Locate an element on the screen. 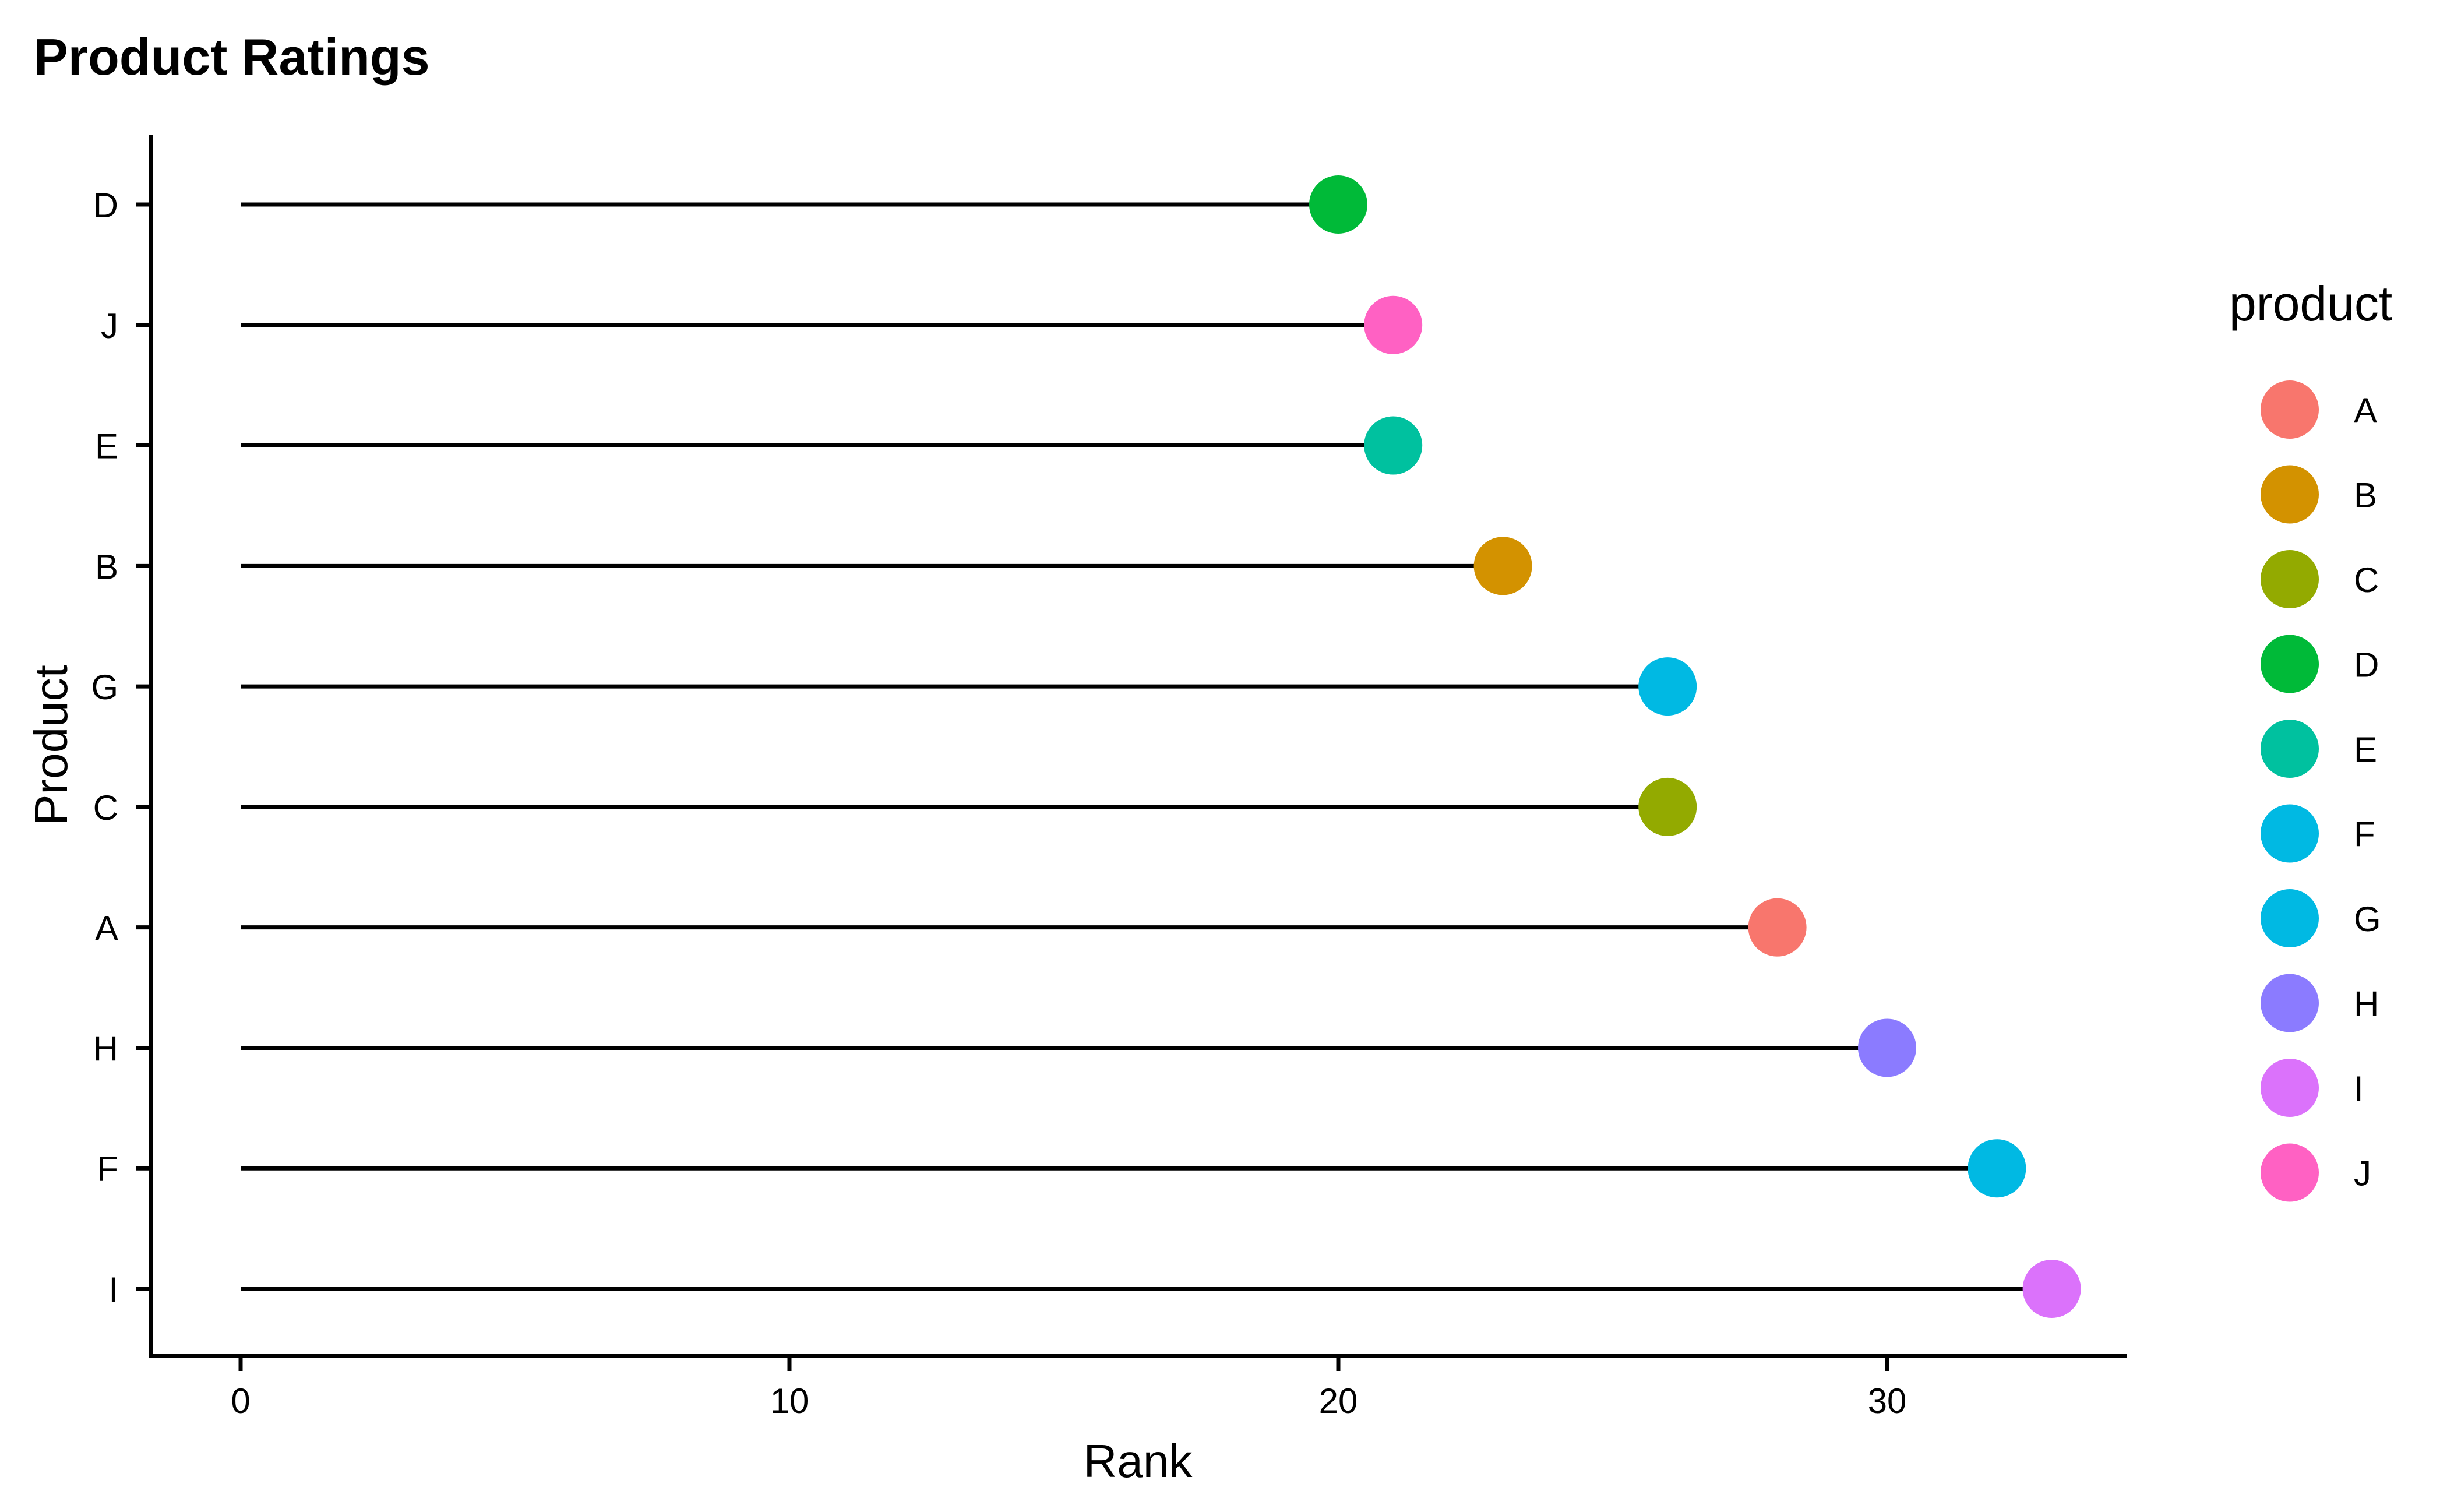 The width and height of the screenshot is (2447, 1512). legend-title: product is located at coordinates (2310, 303).